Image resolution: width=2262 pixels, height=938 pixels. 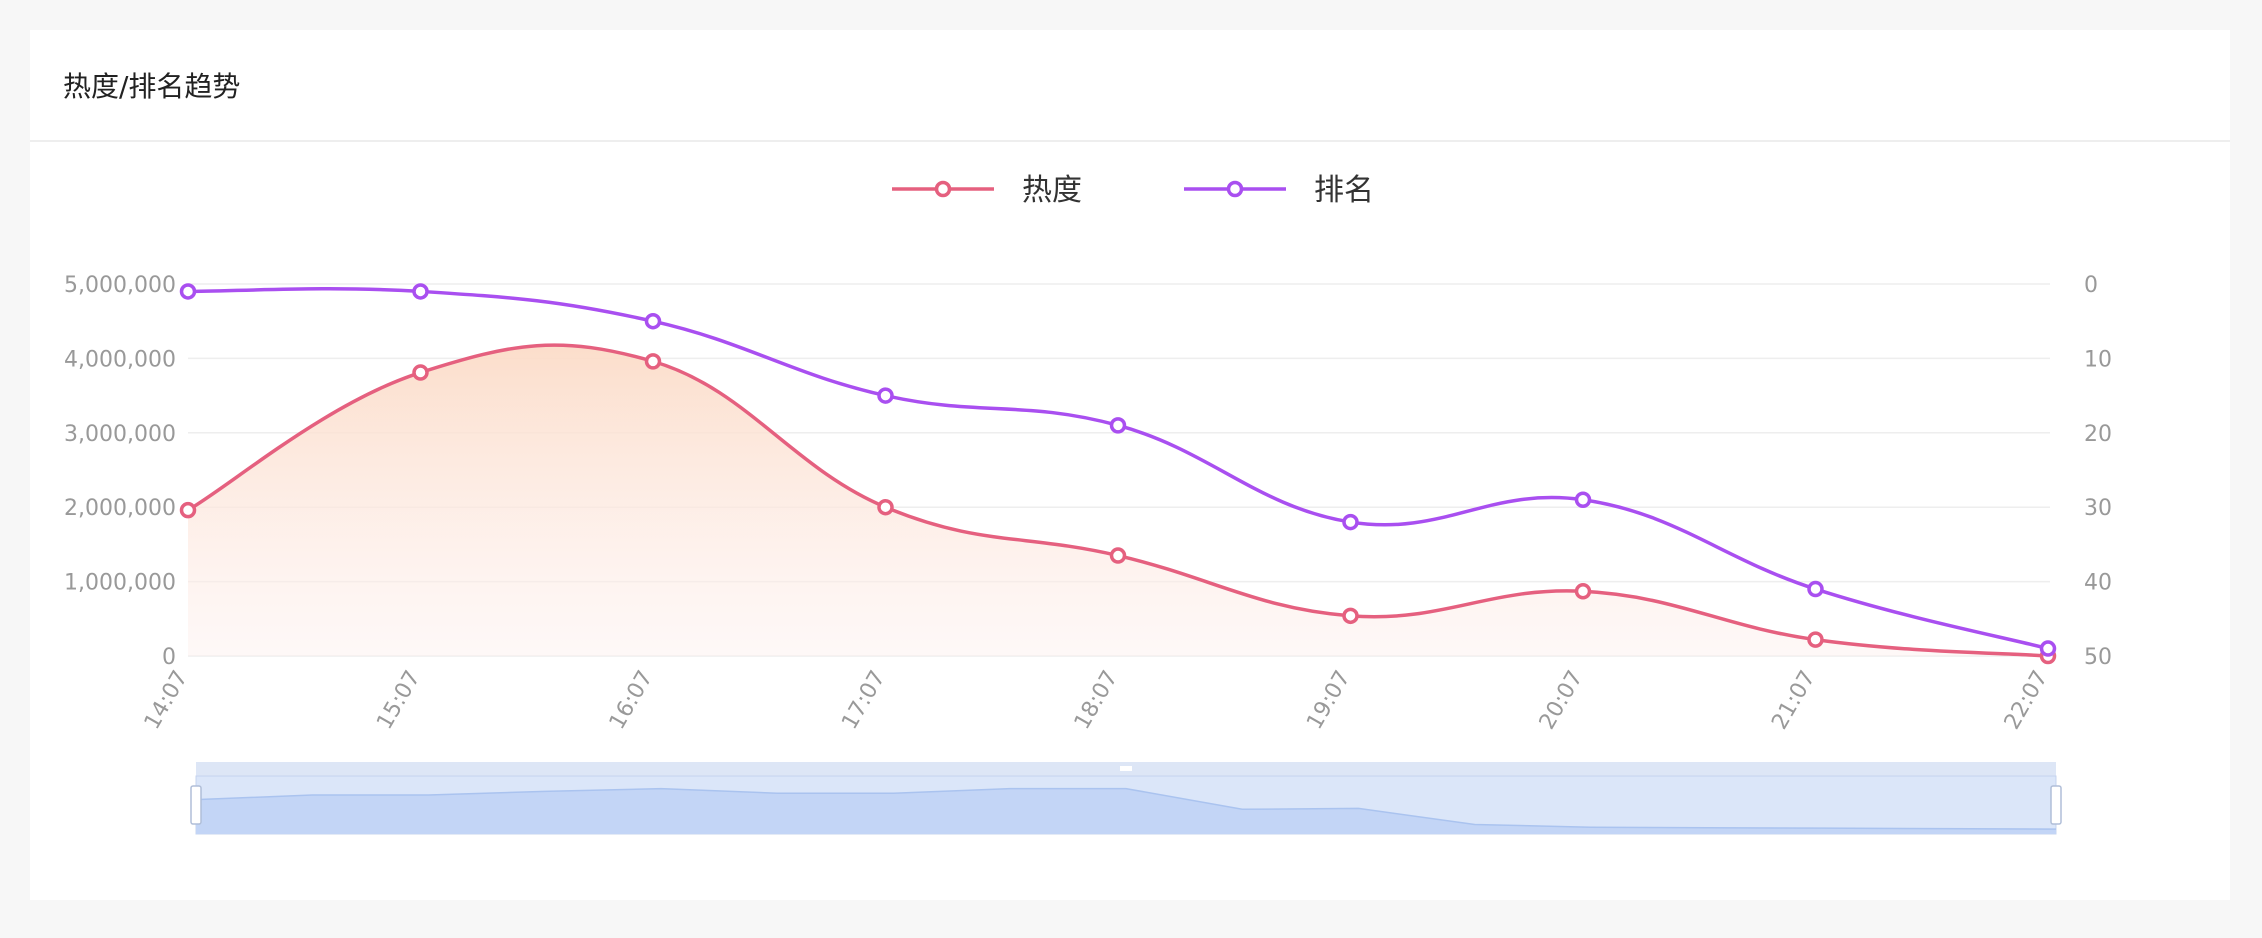 I want to click on legend-item: 排名, so click(x=1279, y=190).